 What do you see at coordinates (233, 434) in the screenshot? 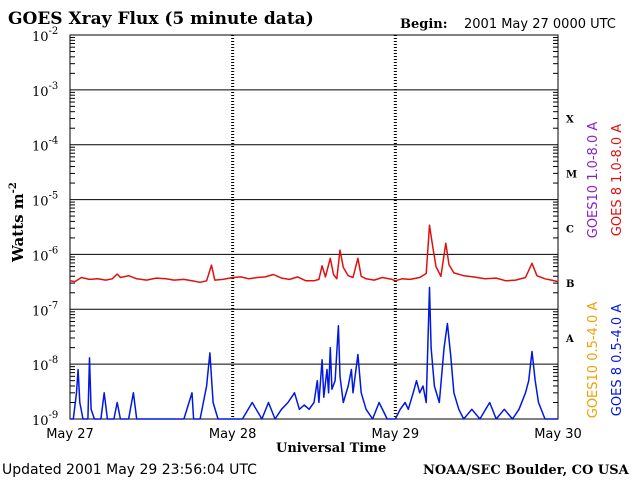
I see `x-tick-label: May 28` at bounding box center [233, 434].